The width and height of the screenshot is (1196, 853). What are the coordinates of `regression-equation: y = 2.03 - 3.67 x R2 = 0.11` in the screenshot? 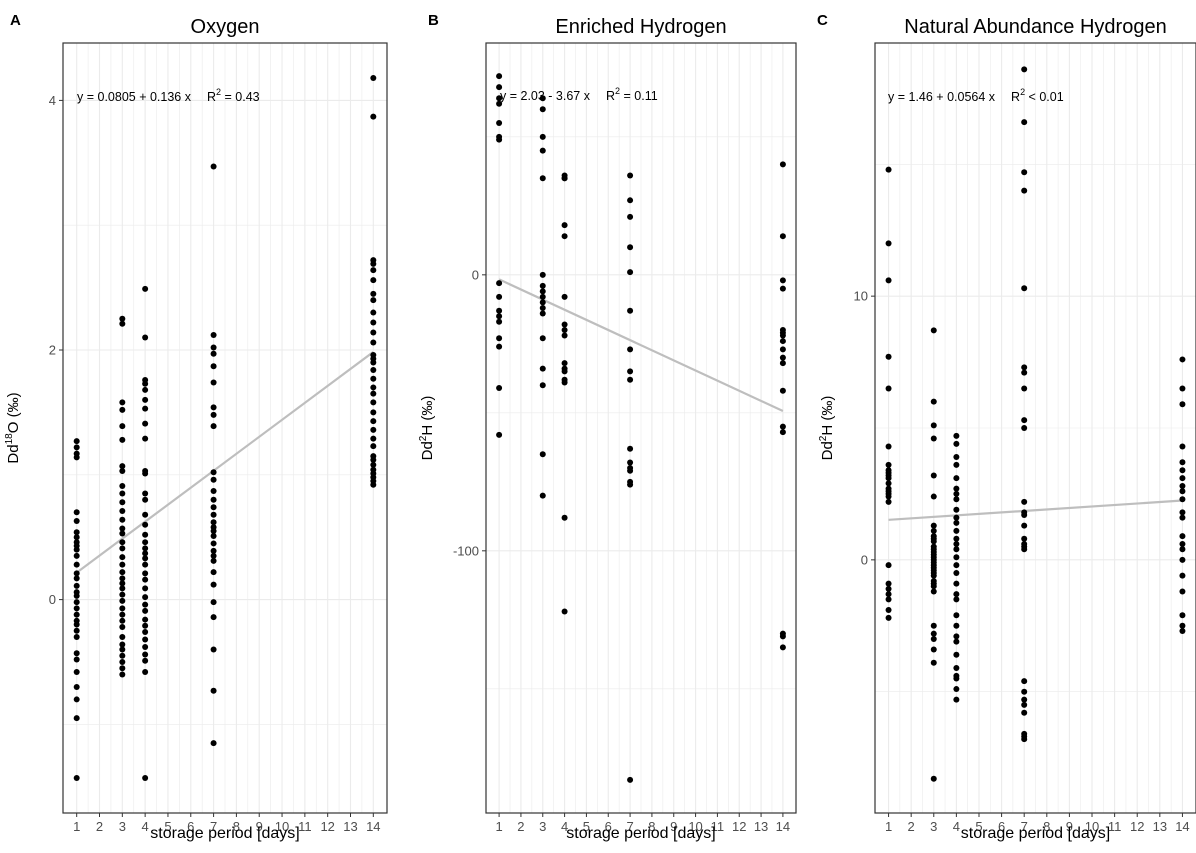 It's located at (579, 94).